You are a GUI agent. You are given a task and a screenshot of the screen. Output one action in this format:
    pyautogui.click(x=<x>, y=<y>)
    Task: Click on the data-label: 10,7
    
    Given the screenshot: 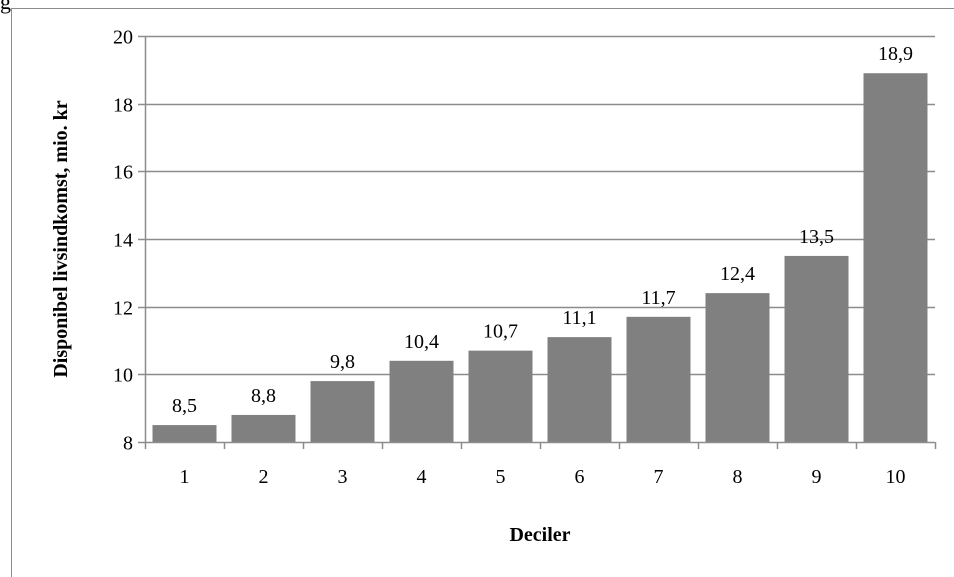 What is the action you would take?
    pyautogui.click(x=500, y=332)
    